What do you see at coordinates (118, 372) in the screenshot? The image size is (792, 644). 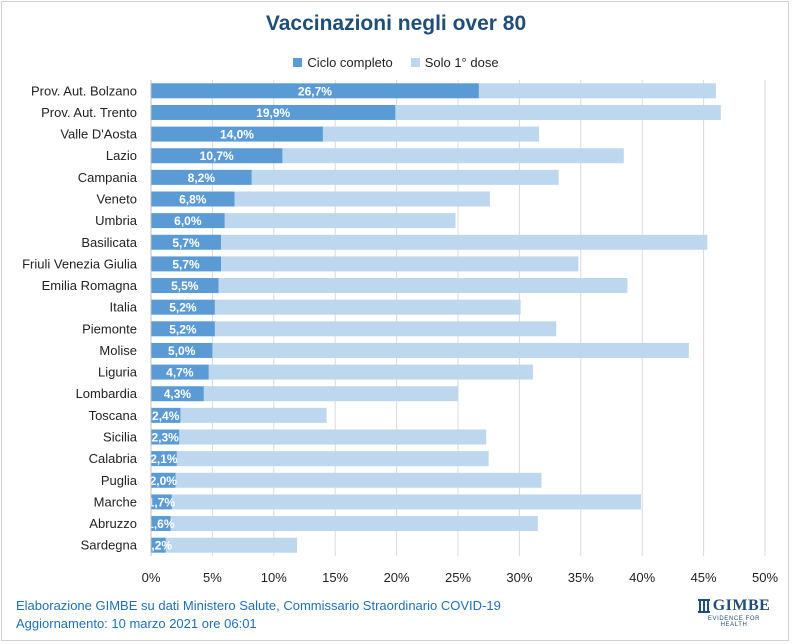 I see `category-label: Liguria` at bounding box center [118, 372].